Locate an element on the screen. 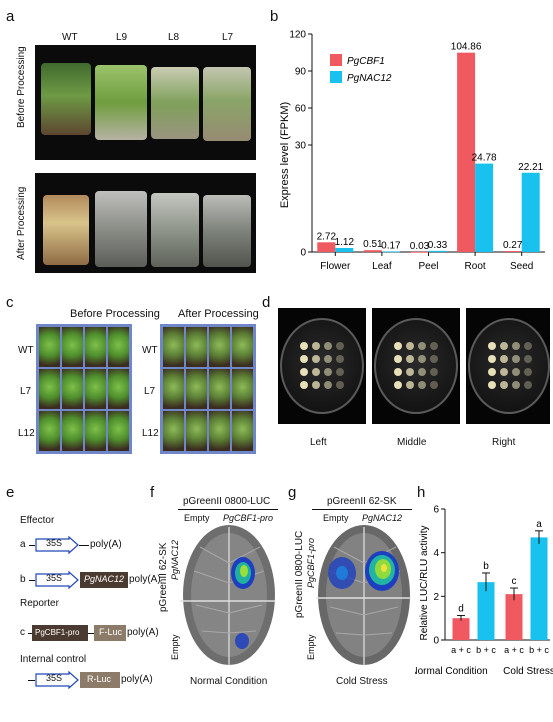  col-label-l8: L8 is located at coordinates (174, 37).